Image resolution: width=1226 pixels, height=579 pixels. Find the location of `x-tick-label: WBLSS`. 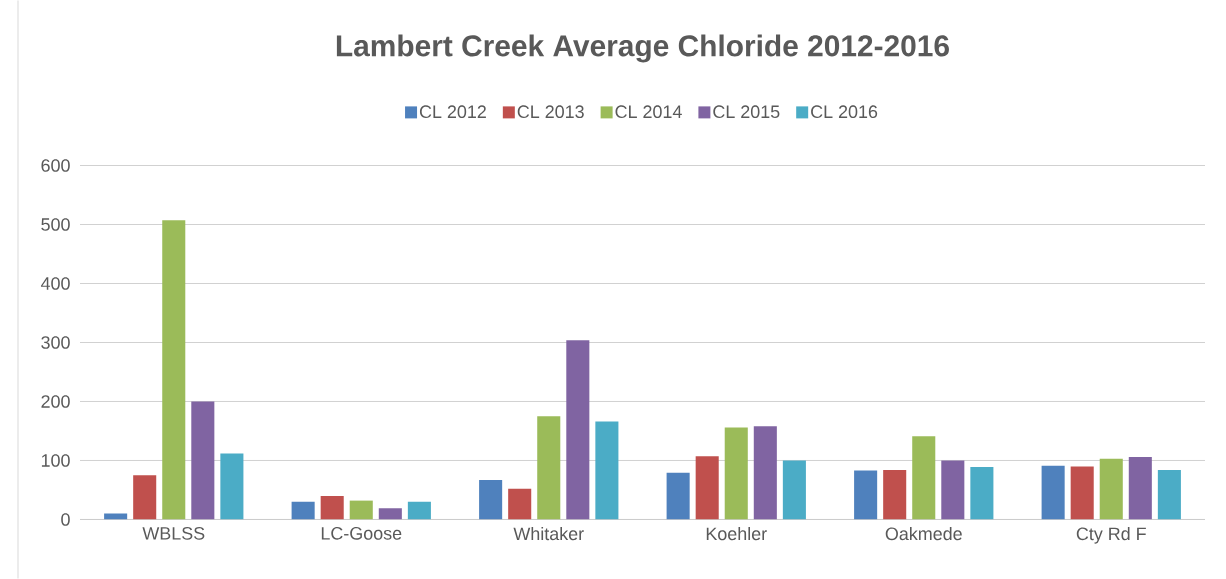

x-tick-label: WBLSS is located at coordinates (173, 533).